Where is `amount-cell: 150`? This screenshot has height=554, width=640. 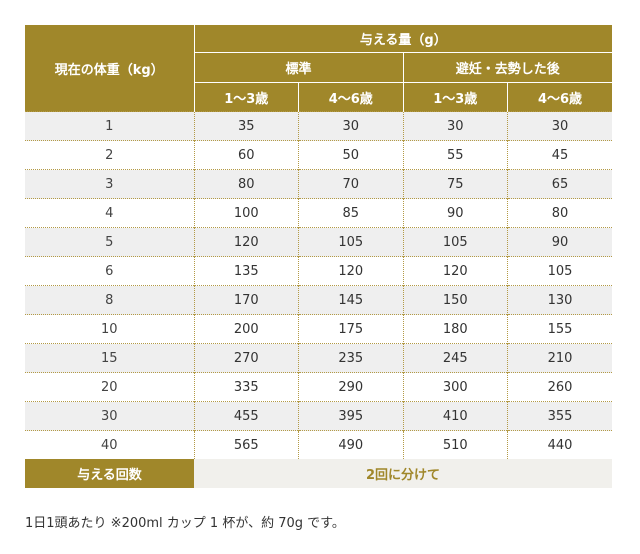
amount-cell: 150 is located at coordinates (455, 300).